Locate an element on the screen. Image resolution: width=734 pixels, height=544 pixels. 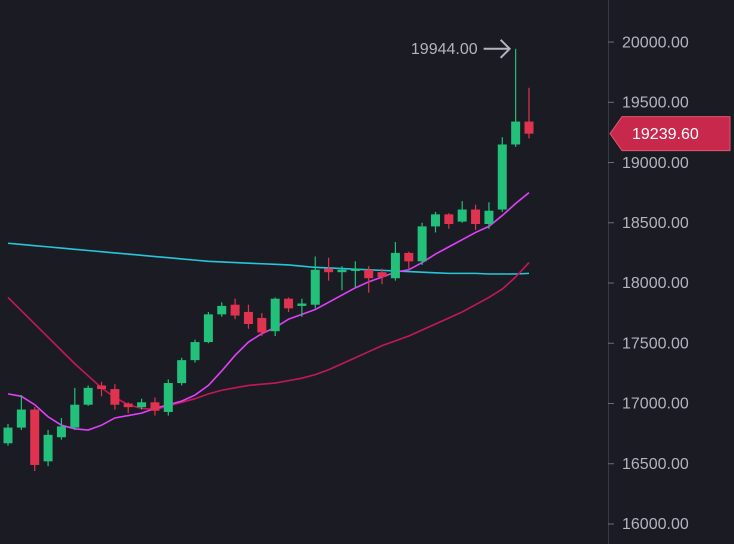
y-tick-label: 18000.00 is located at coordinates (655, 283).